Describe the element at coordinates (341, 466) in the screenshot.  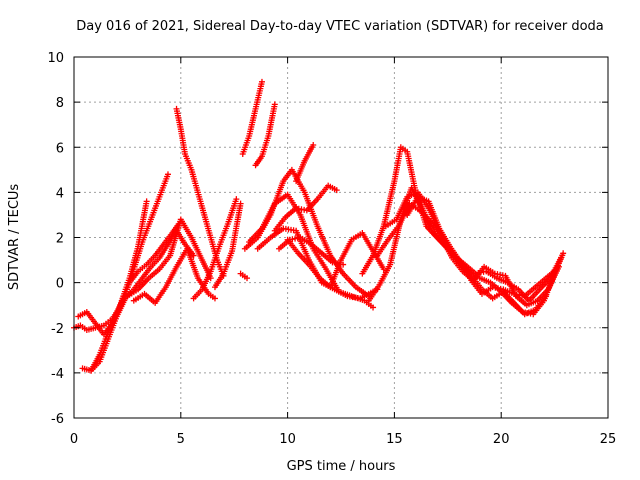
I see `x-axis-label: GPS time / hours` at that location.